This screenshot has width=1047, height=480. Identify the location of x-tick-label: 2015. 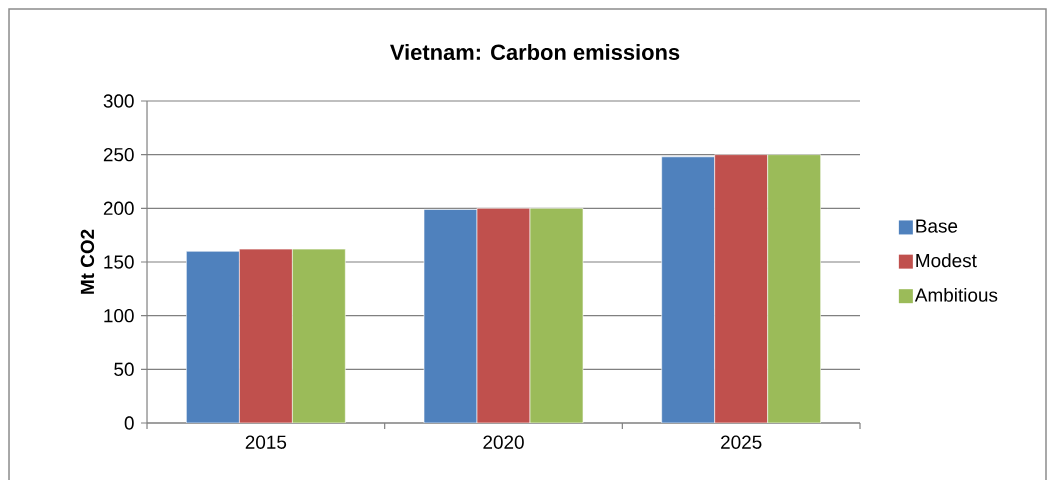
(266, 442).